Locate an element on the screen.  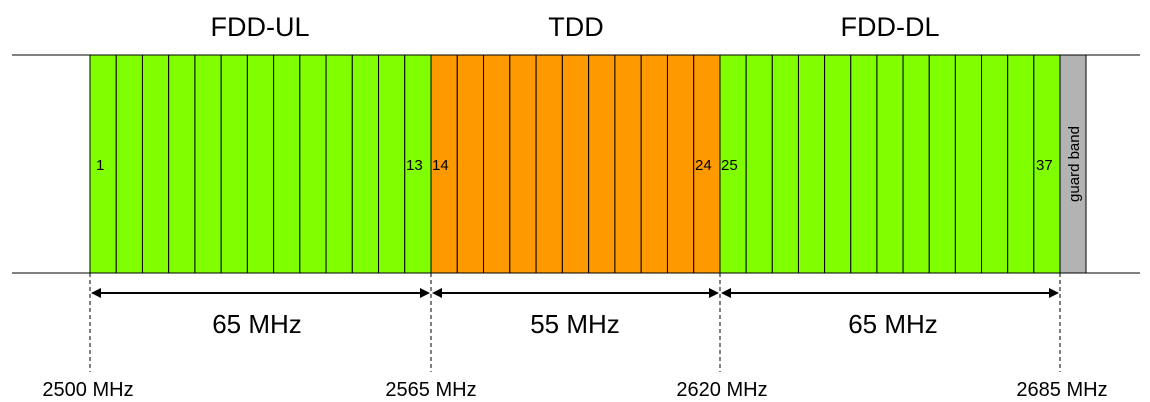
channel-label-first-tdd: 14 is located at coordinates (440, 165).